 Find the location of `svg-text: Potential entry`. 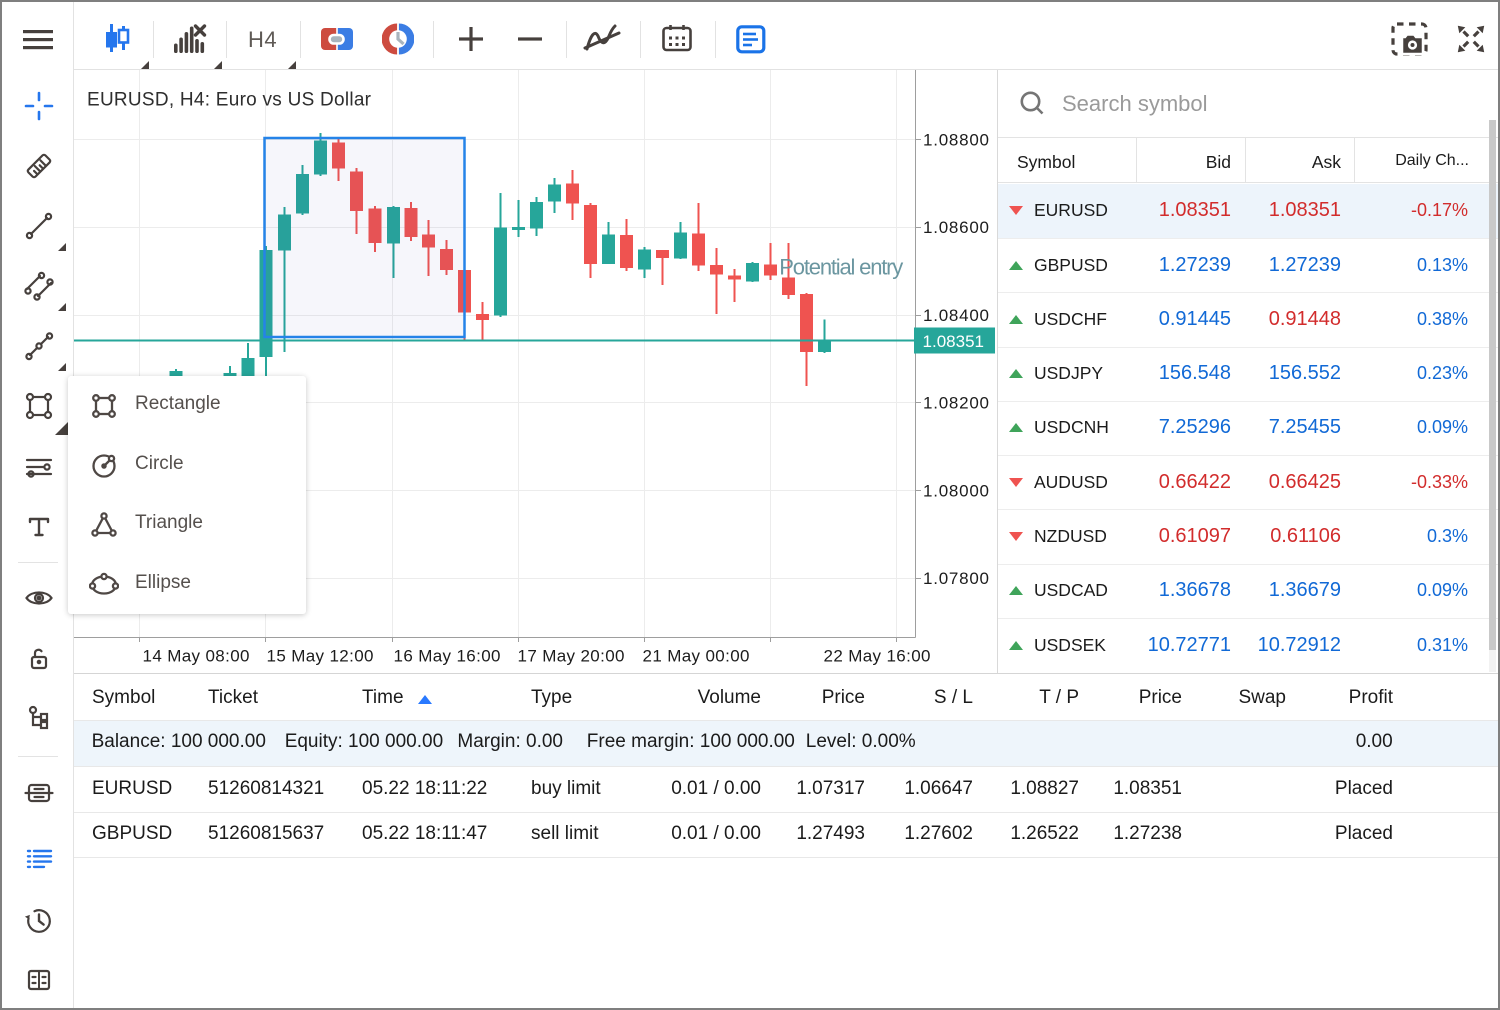

svg-text: Potential entry is located at coordinates (841, 267).